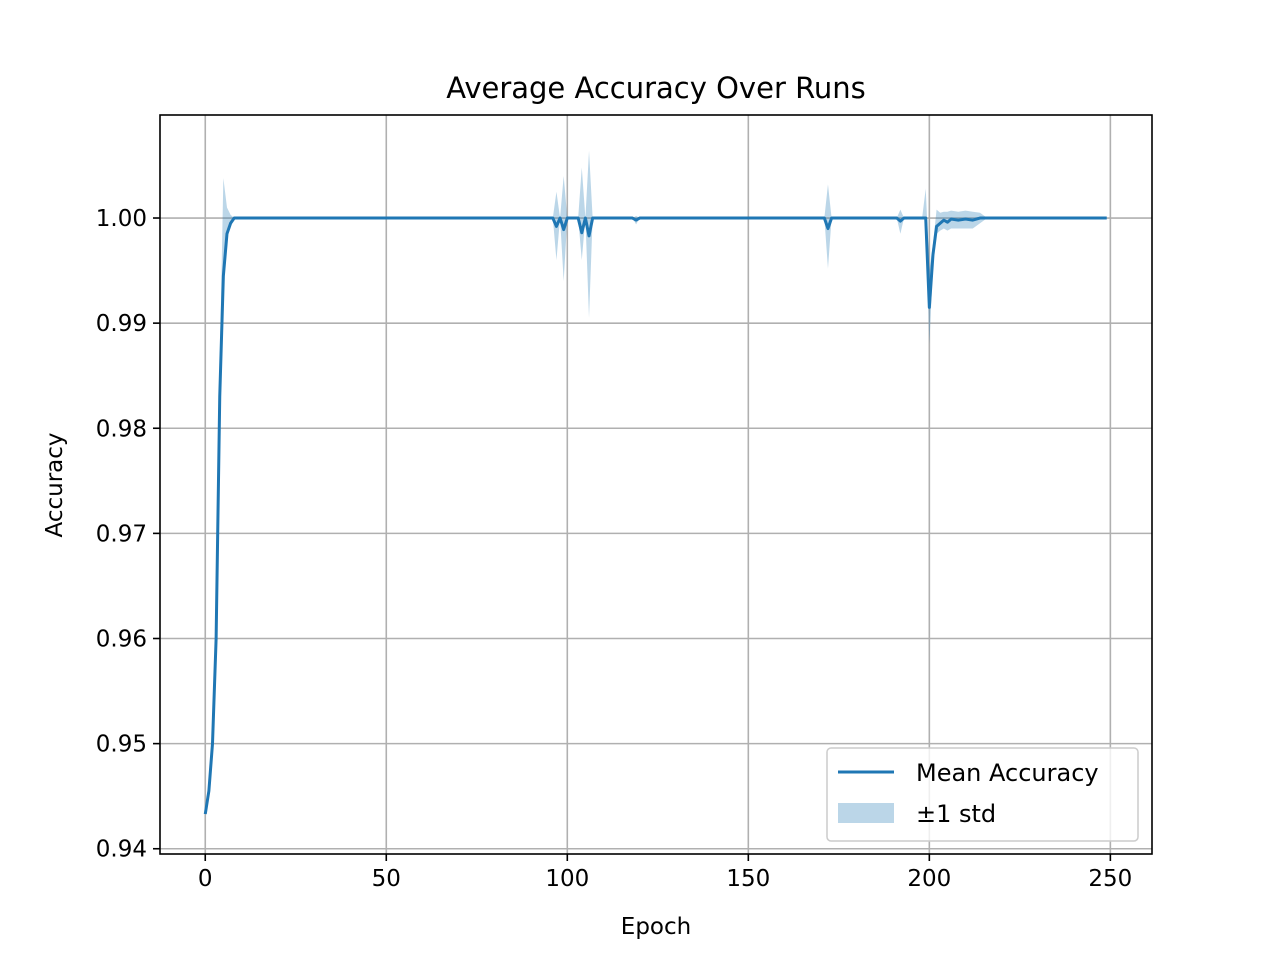 The height and width of the screenshot is (964, 1280). What do you see at coordinates (121, 534) in the screenshot?
I see `y-tick-label: 0.97` at bounding box center [121, 534].